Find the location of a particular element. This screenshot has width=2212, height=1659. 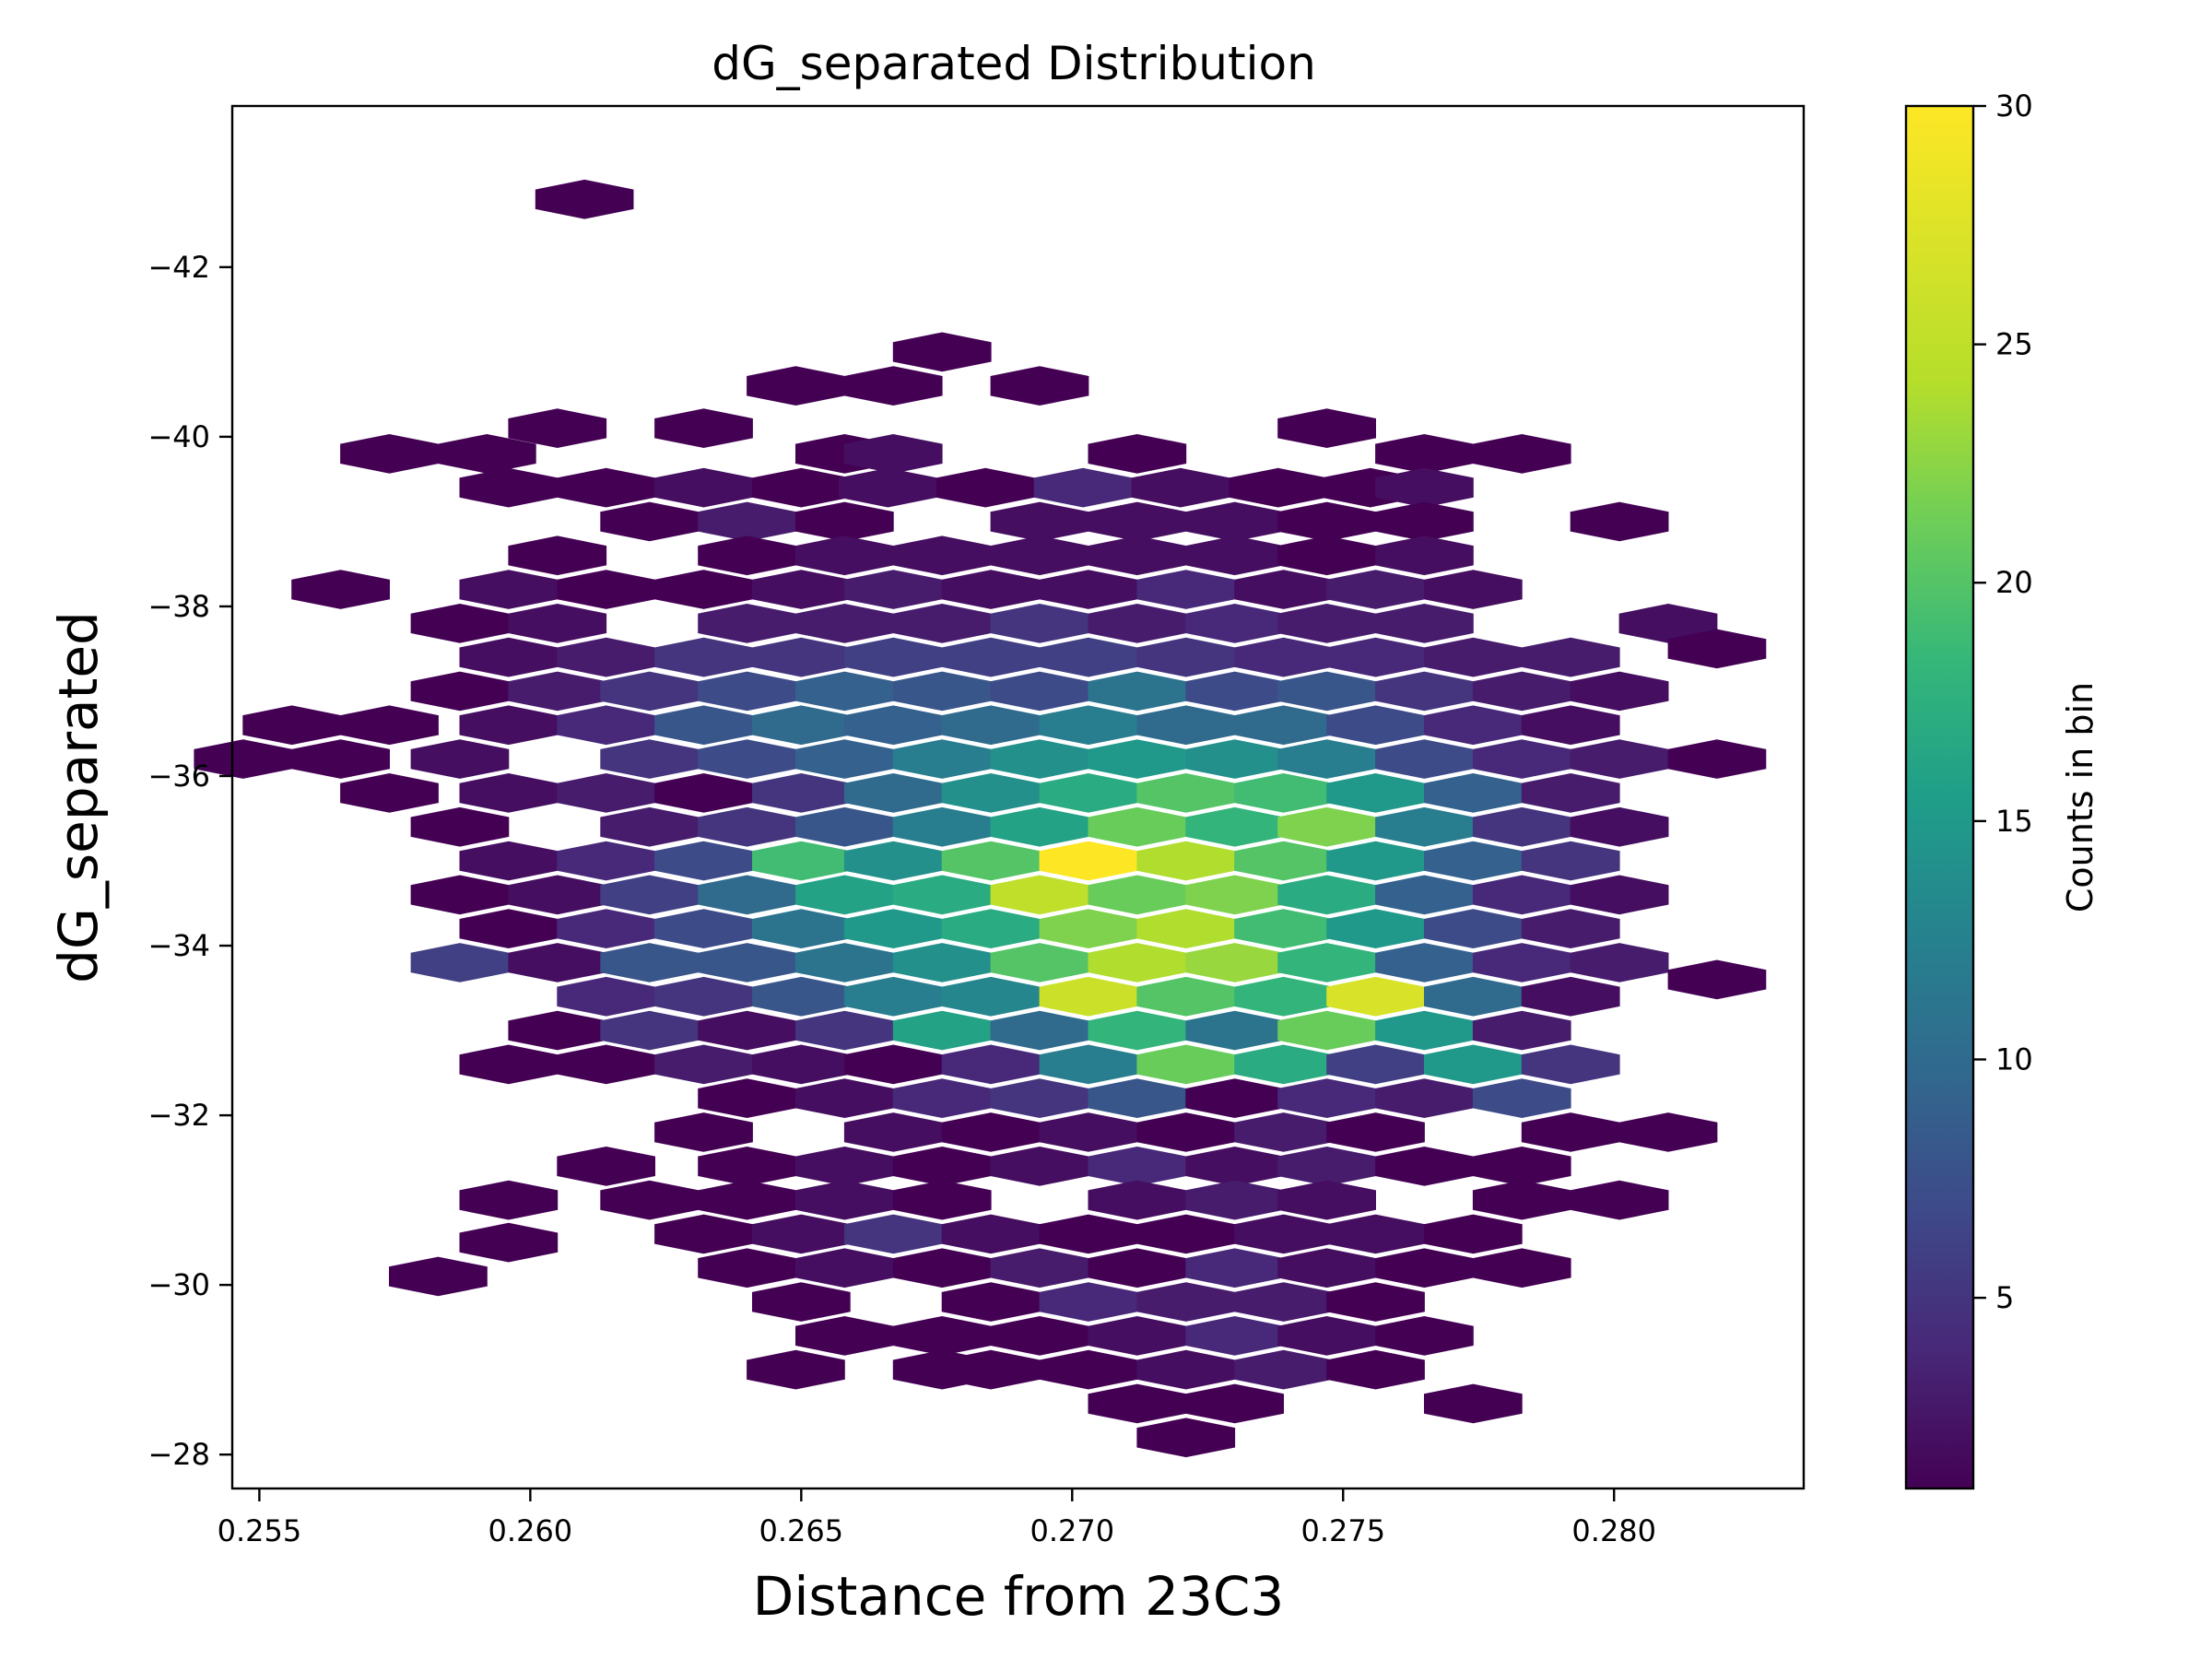

y-tick-label: −42 is located at coordinates (178, 267).